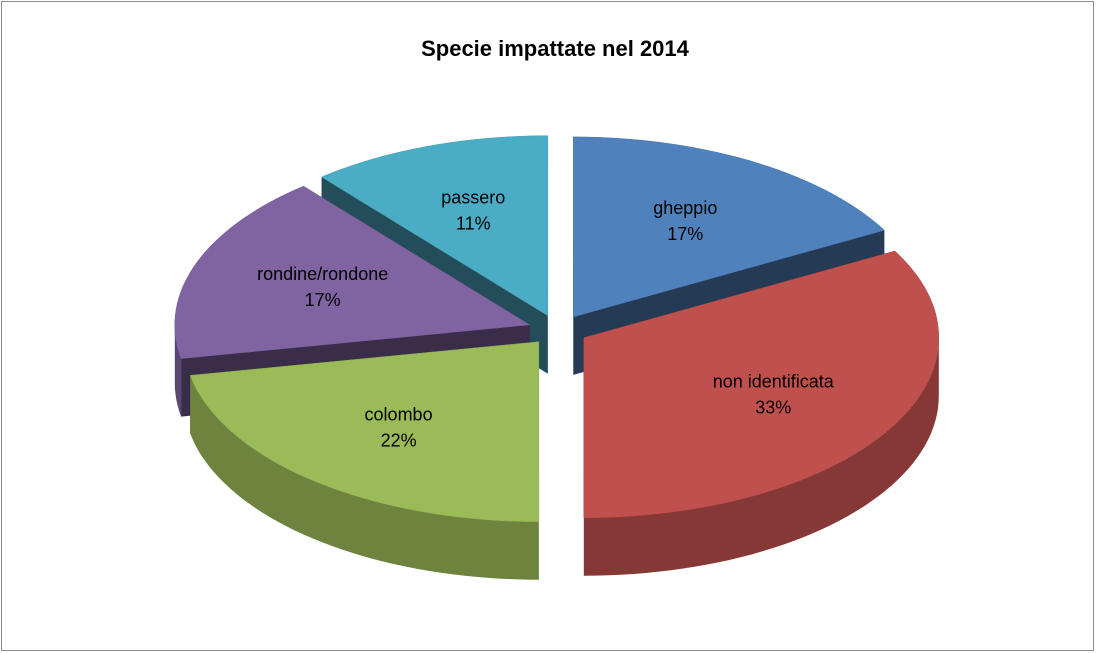  Describe the element at coordinates (773, 407) in the screenshot. I see `label-value: 33%` at that location.